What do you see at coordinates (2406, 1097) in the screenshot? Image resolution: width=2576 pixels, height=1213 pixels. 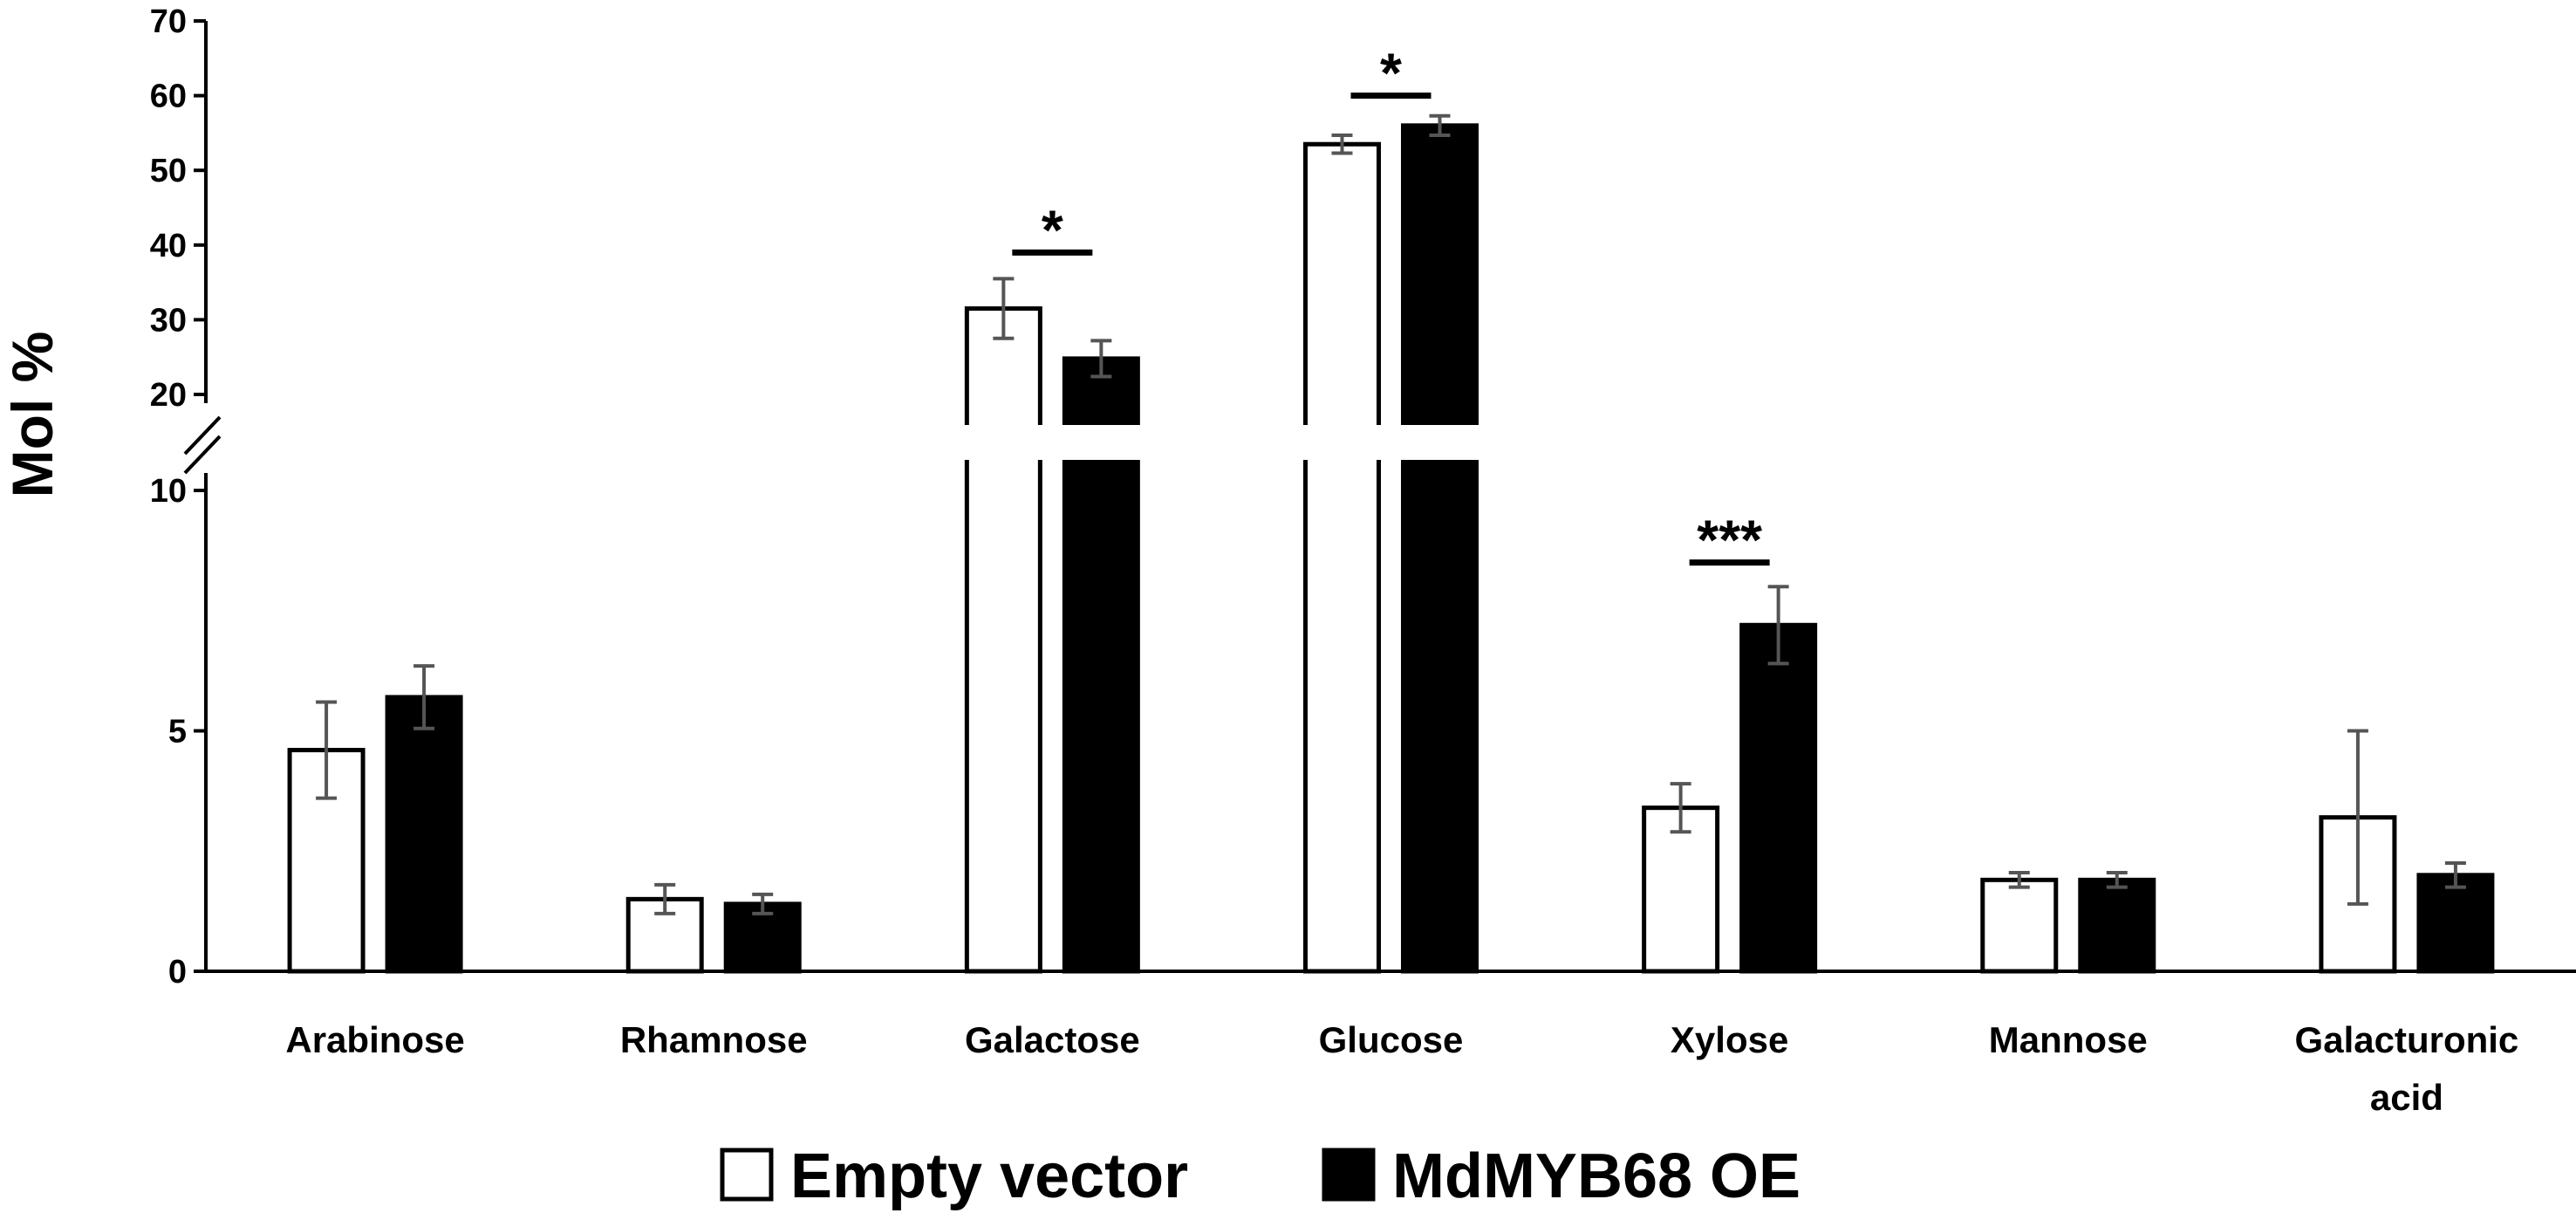 I see `category-label: acid` at bounding box center [2406, 1097].